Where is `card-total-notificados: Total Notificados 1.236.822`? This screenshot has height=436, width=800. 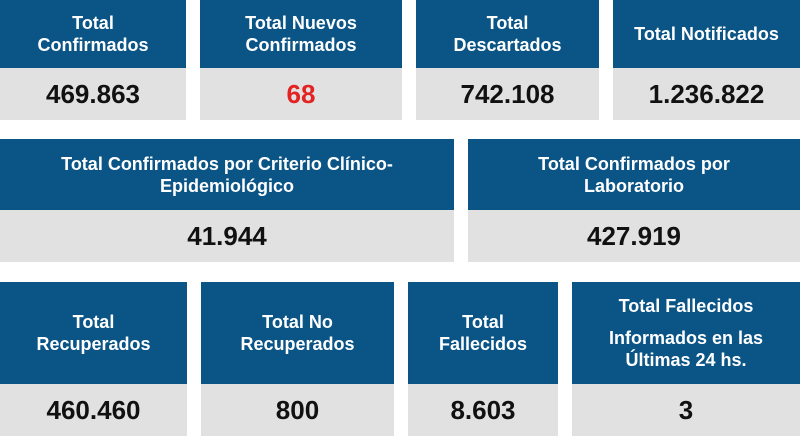 card-total-notificados: Total Notificados 1.236.822 is located at coordinates (706, 60).